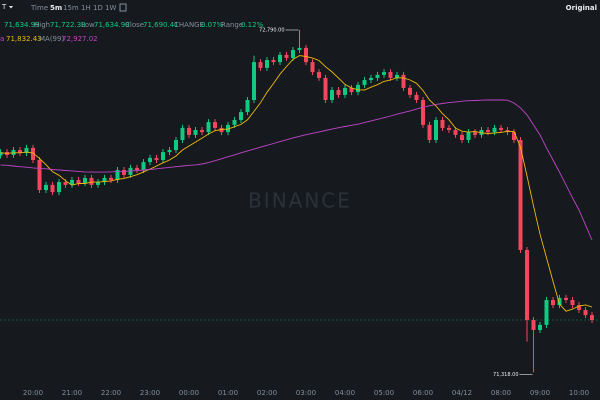 This screenshot has width=600, height=400. I want to click on x-tick-label: 09:00, so click(540, 393).